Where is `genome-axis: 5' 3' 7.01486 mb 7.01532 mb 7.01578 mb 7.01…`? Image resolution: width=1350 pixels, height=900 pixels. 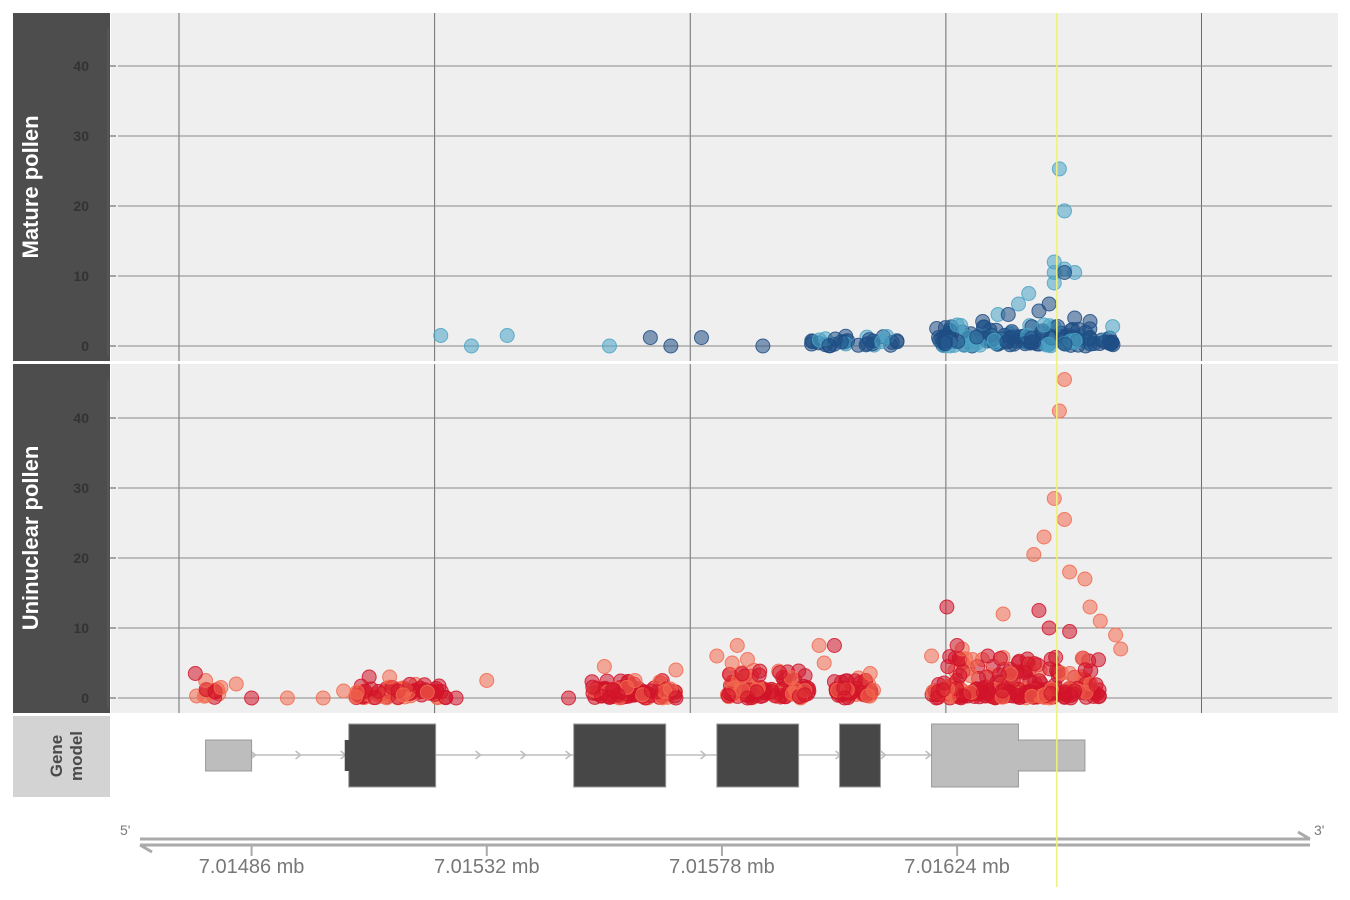
genome-axis: 5' 3' 7.01486 mb 7.01532 mb 7.01578 mb 7.01… is located at coordinates (722, 850).